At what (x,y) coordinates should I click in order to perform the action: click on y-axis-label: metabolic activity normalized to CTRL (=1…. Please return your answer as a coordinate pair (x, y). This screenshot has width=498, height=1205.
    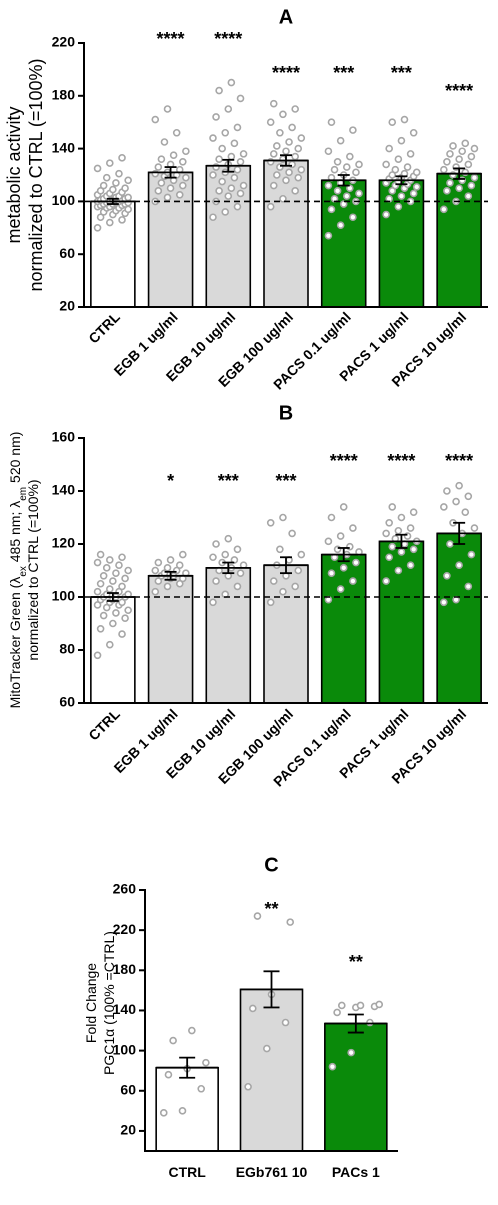
    Looking at the image, I should click on (25, 175).